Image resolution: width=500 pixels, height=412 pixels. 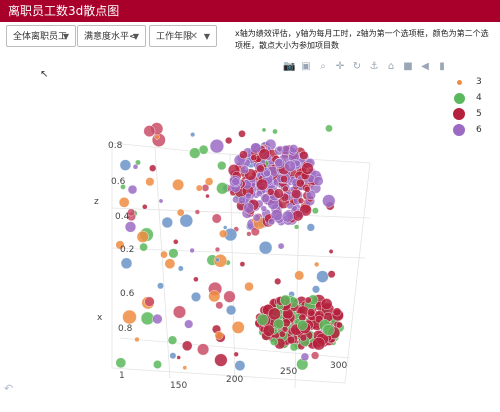 What do you see at coordinates (425, 66) in the screenshot?
I see `spike-icon: ◀` at bounding box center [425, 66].